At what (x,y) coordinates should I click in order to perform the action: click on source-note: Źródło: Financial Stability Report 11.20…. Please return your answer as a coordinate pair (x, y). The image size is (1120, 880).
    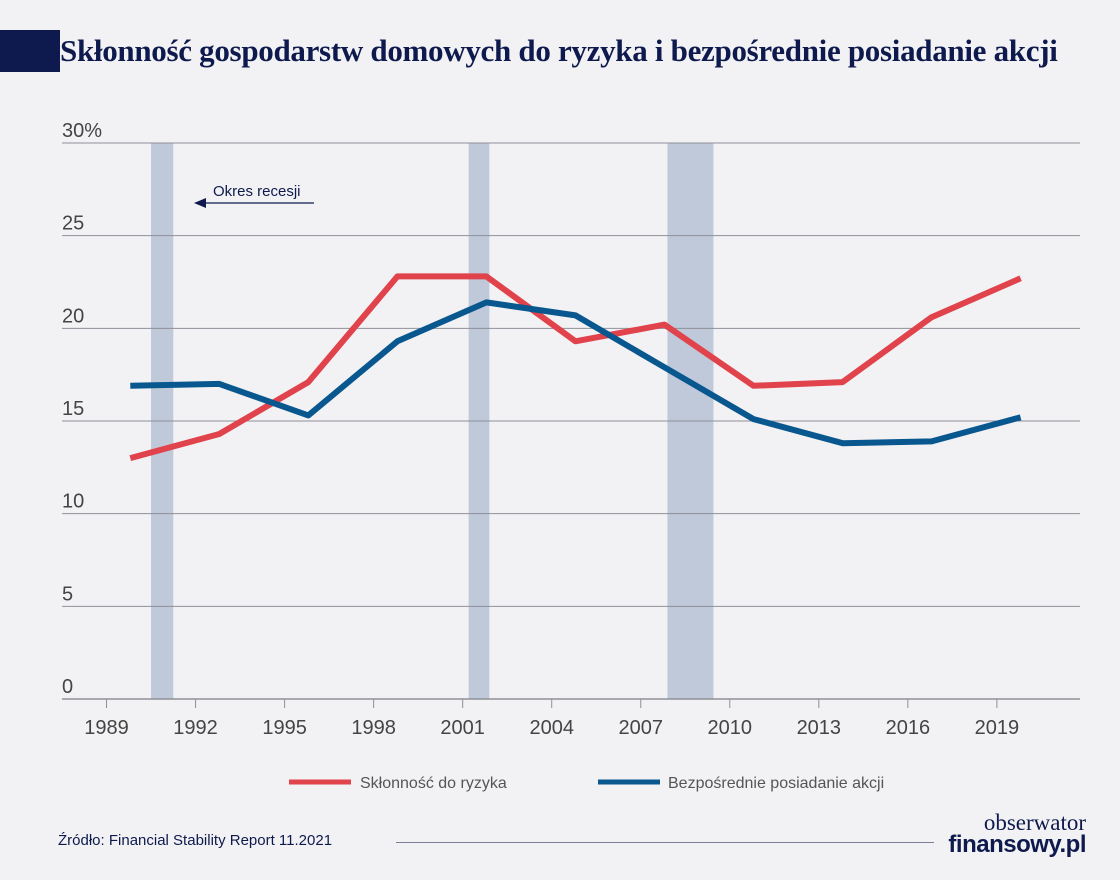
    Looking at the image, I should click on (195, 840).